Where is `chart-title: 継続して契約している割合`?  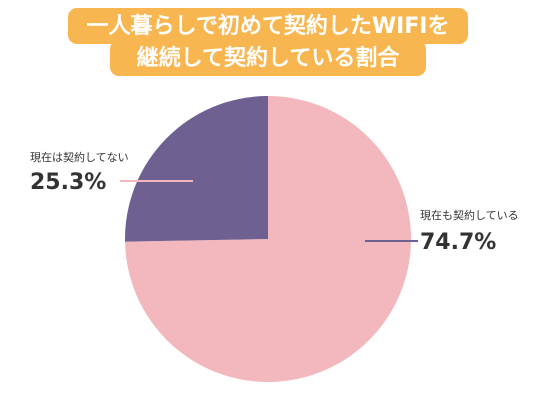 chart-title: 継続して契約している割合 is located at coordinates (269, 58).